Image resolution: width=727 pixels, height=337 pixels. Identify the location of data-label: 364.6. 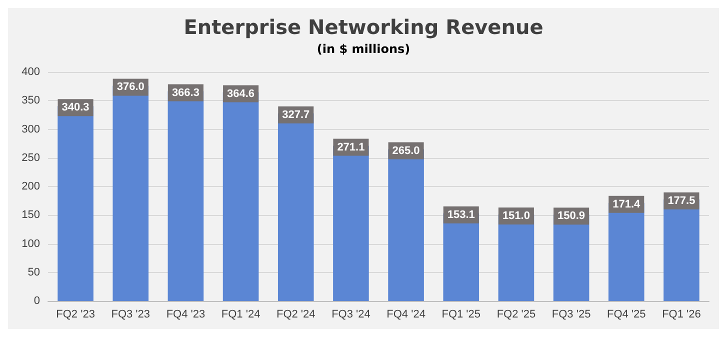
(241, 94).